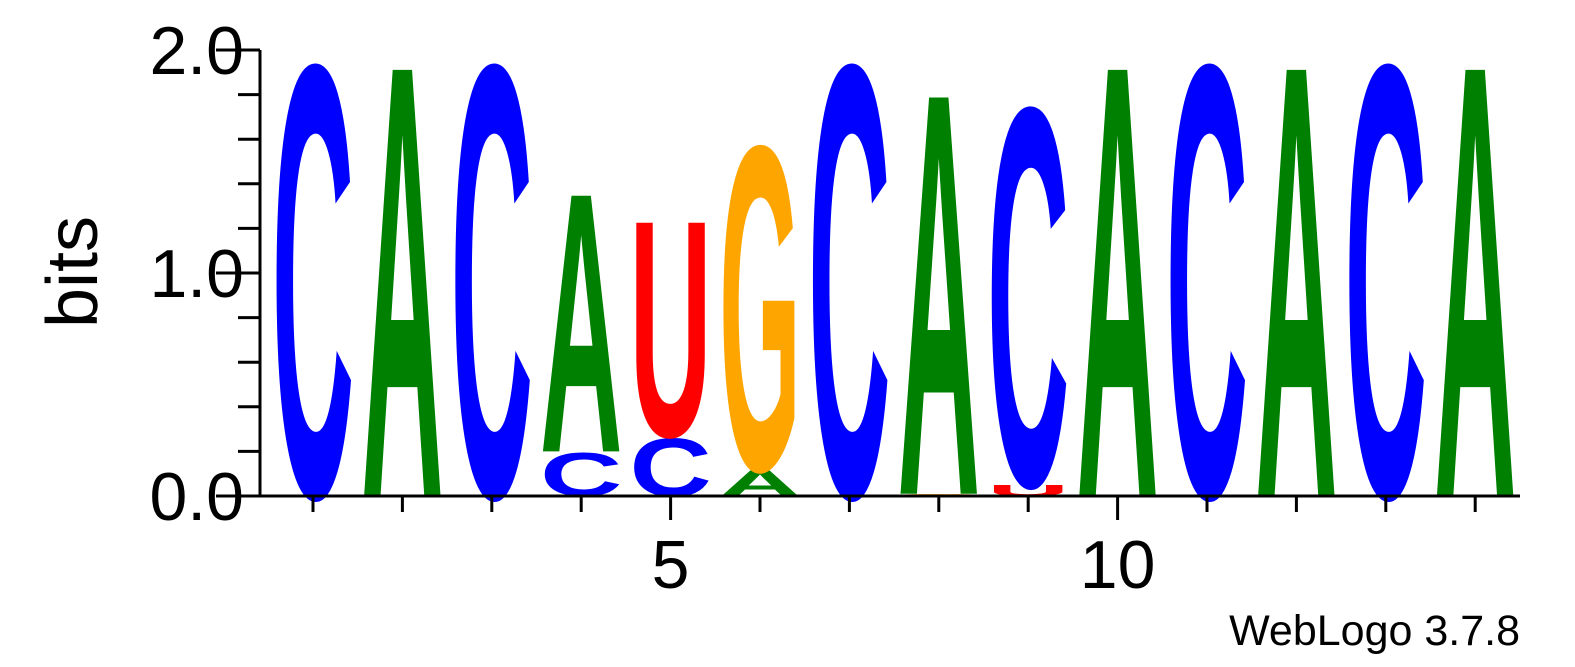 This screenshot has width=1575, height=667. What do you see at coordinates (894, 549) in the screenshot?
I see `x-axis-ticks: 5 10` at bounding box center [894, 549].